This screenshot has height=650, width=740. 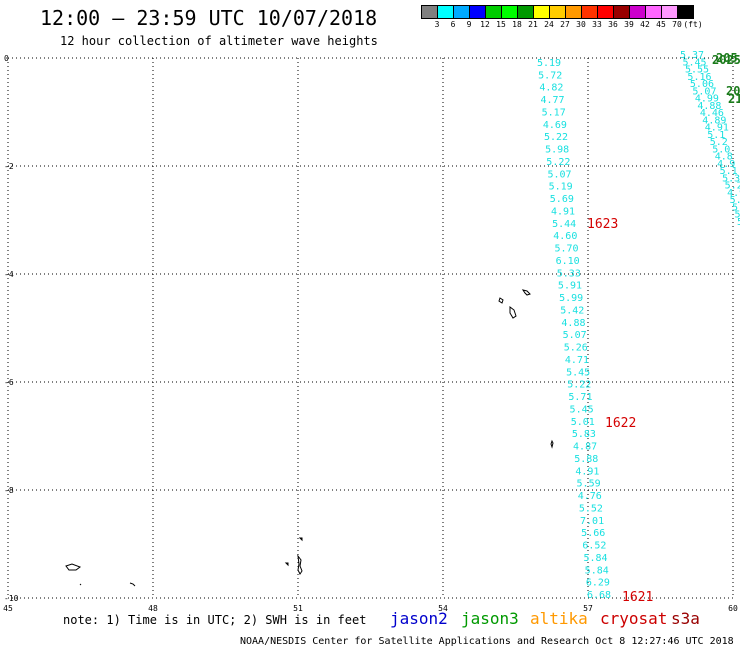 I want to click on wave-height-label: 5.59, so click(x=589, y=484).